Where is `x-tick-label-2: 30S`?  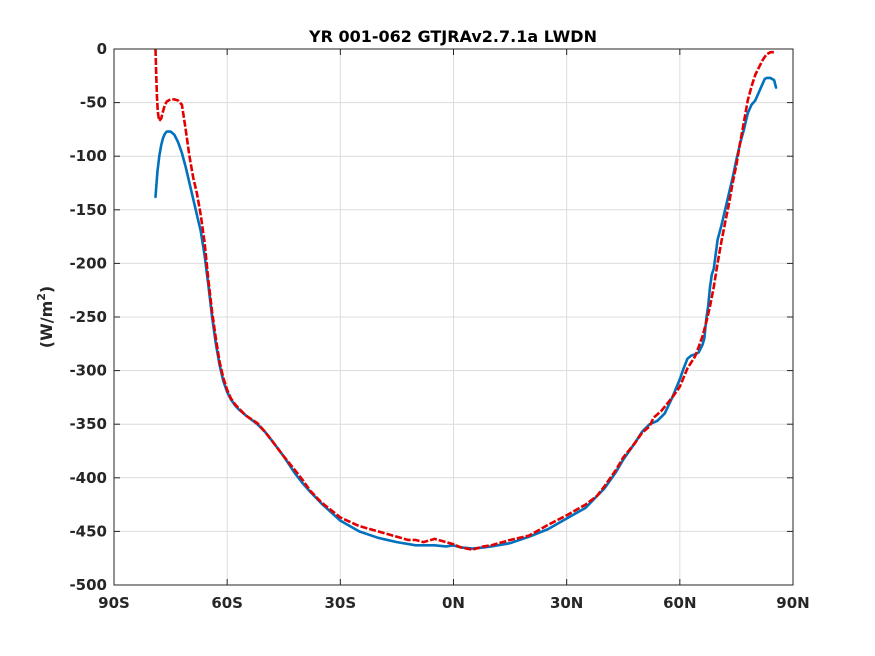 x-tick-label-2: 30S is located at coordinates (340, 603).